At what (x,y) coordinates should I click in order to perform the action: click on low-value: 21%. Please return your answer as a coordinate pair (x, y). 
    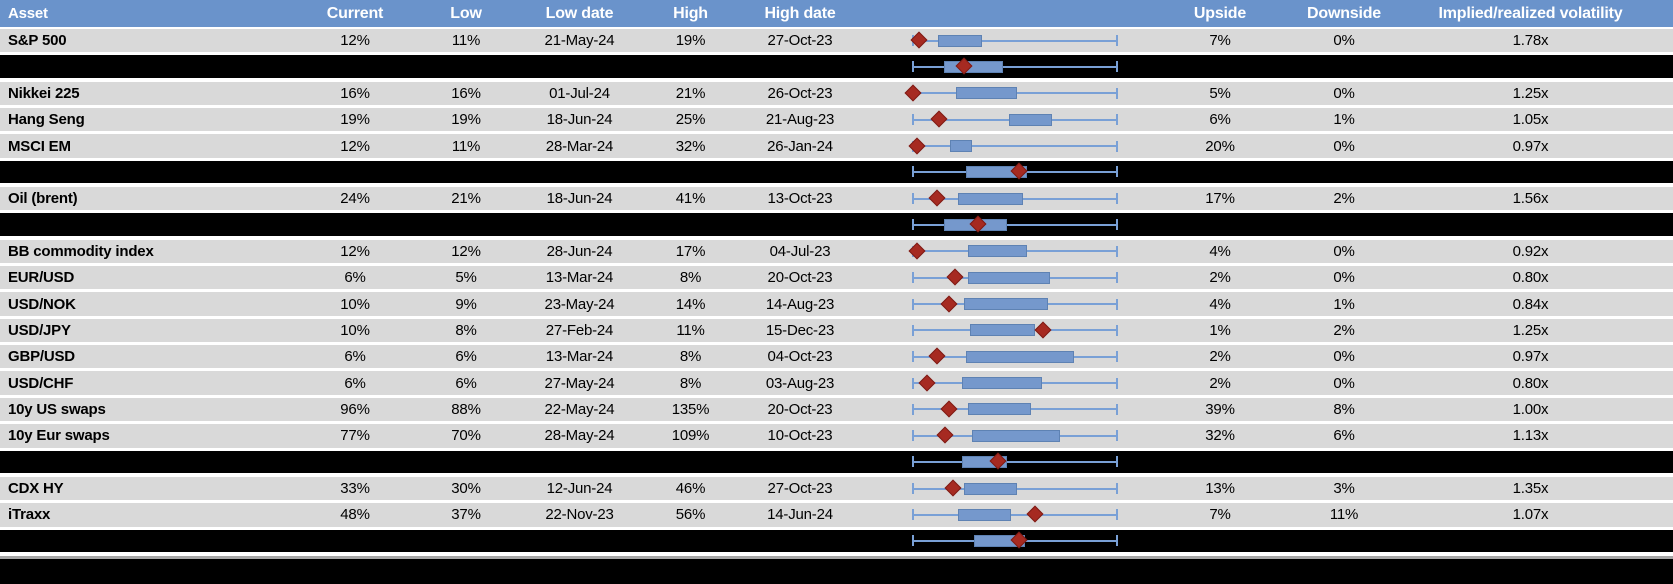
    Looking at the image, I should click on (466, 199).